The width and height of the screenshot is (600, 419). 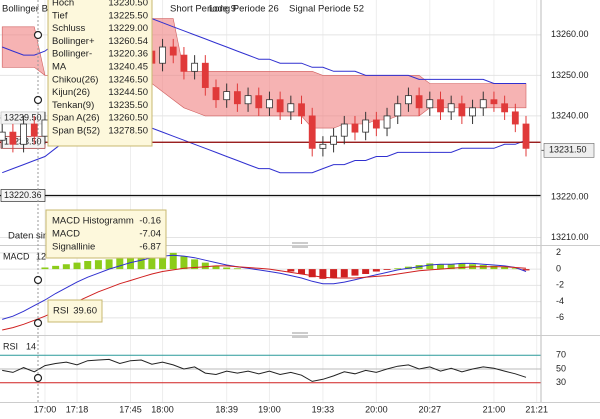 I want to click on tooltip-value: 13230.50, so click(x=128, y=4).